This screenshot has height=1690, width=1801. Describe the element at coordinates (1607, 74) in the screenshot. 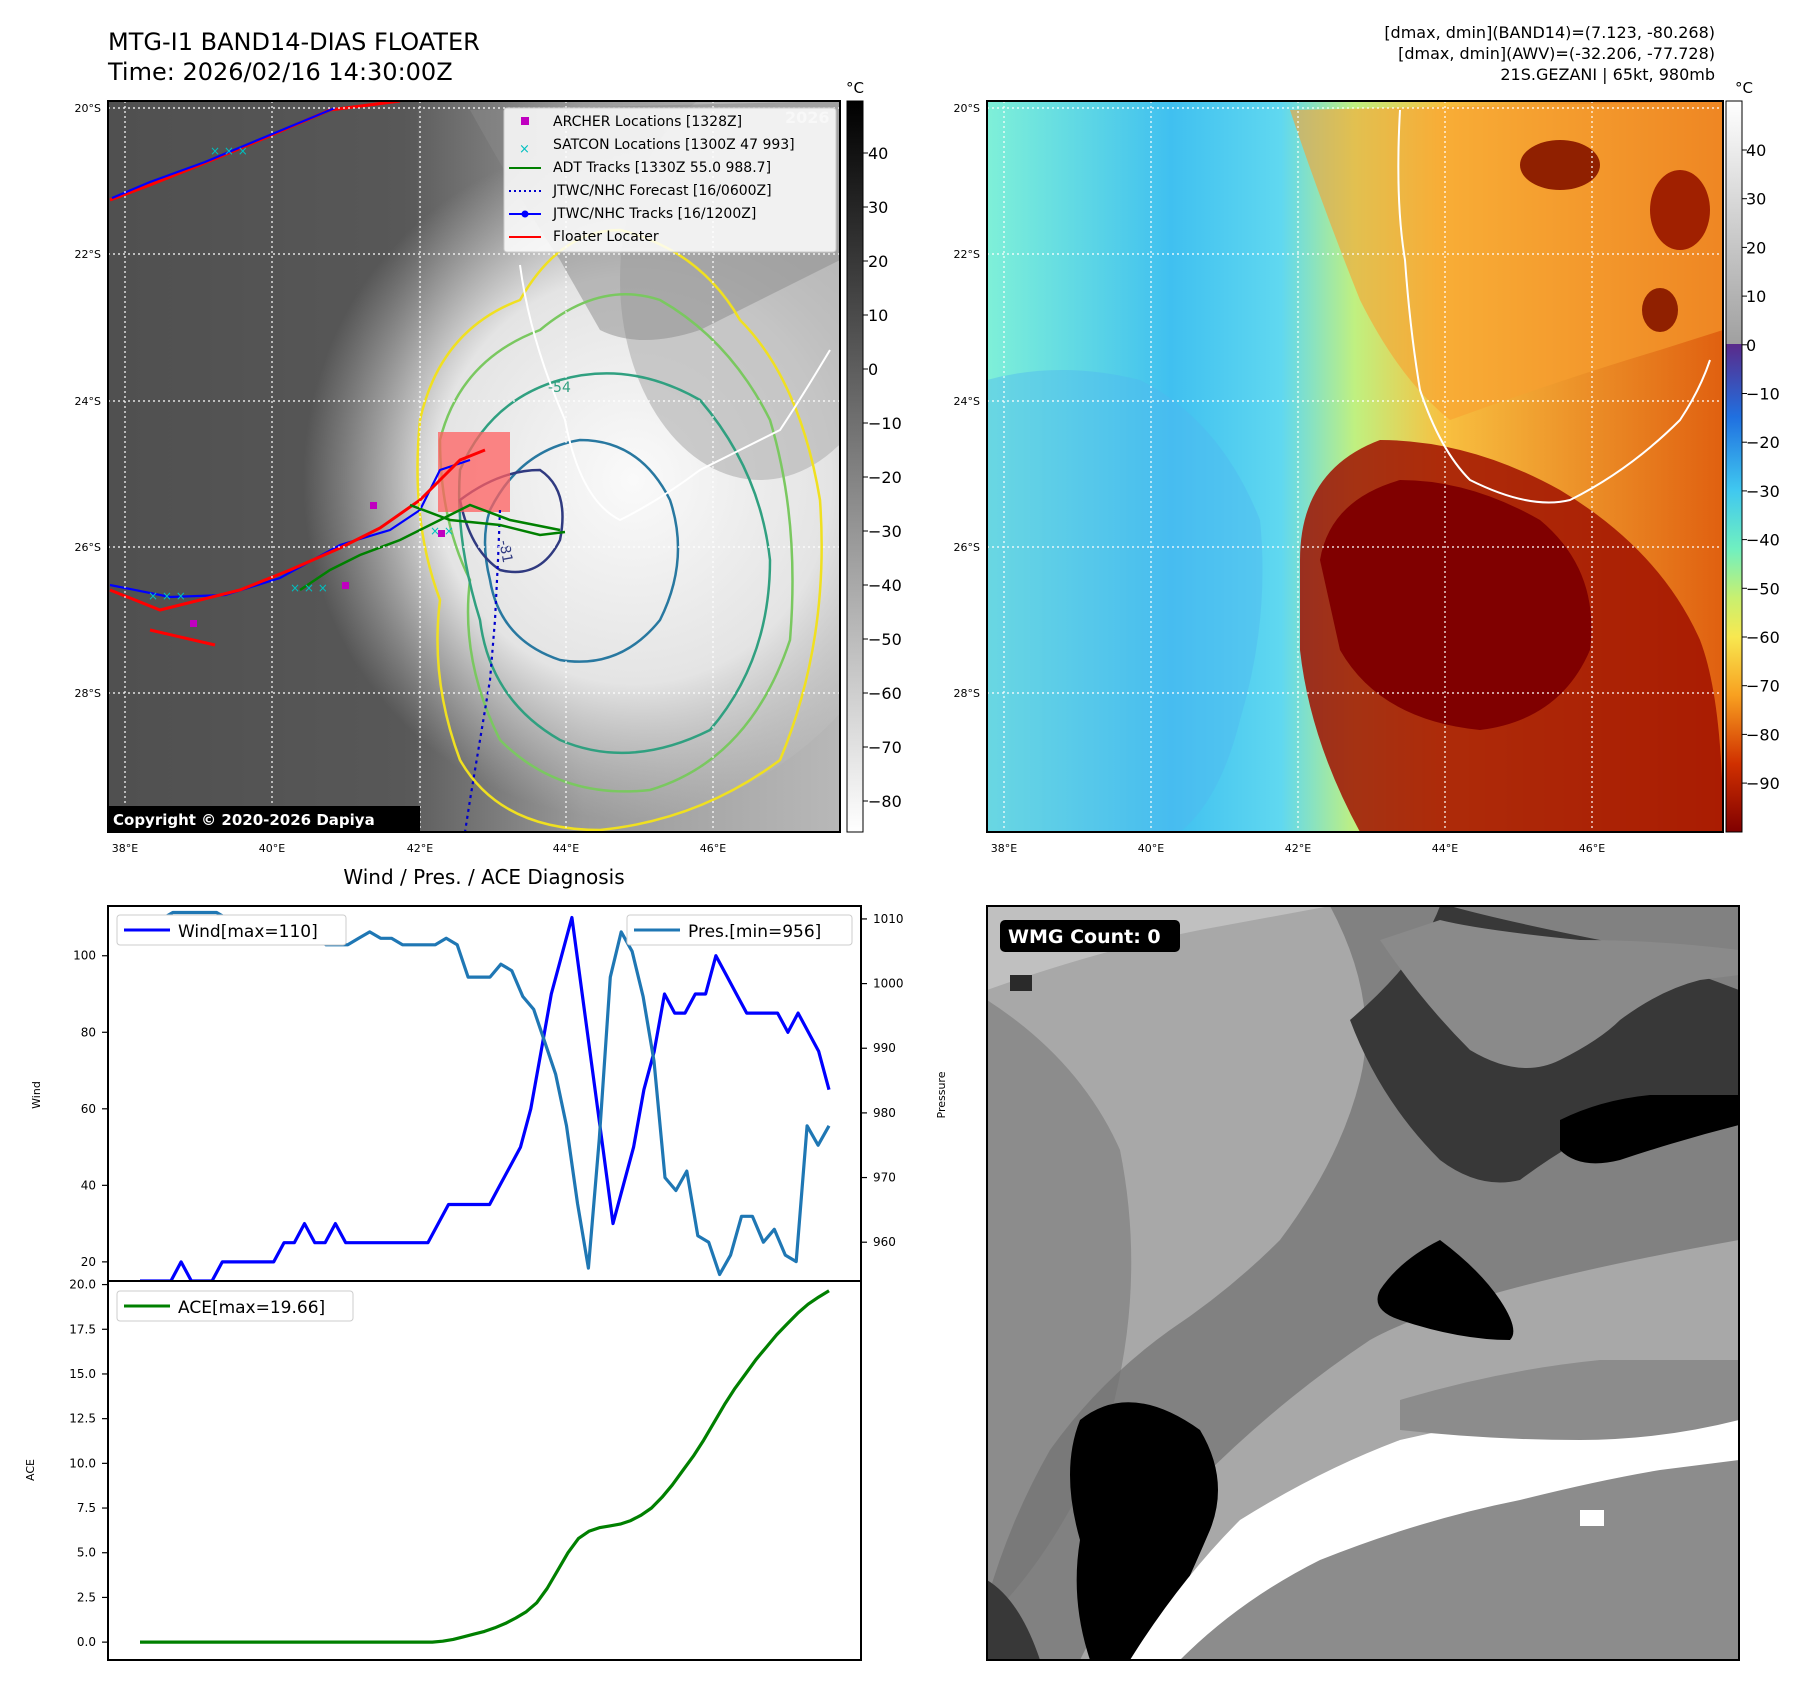

I see `storm-info: 21S.GEZANI | 65kt, 980mb` at that location.